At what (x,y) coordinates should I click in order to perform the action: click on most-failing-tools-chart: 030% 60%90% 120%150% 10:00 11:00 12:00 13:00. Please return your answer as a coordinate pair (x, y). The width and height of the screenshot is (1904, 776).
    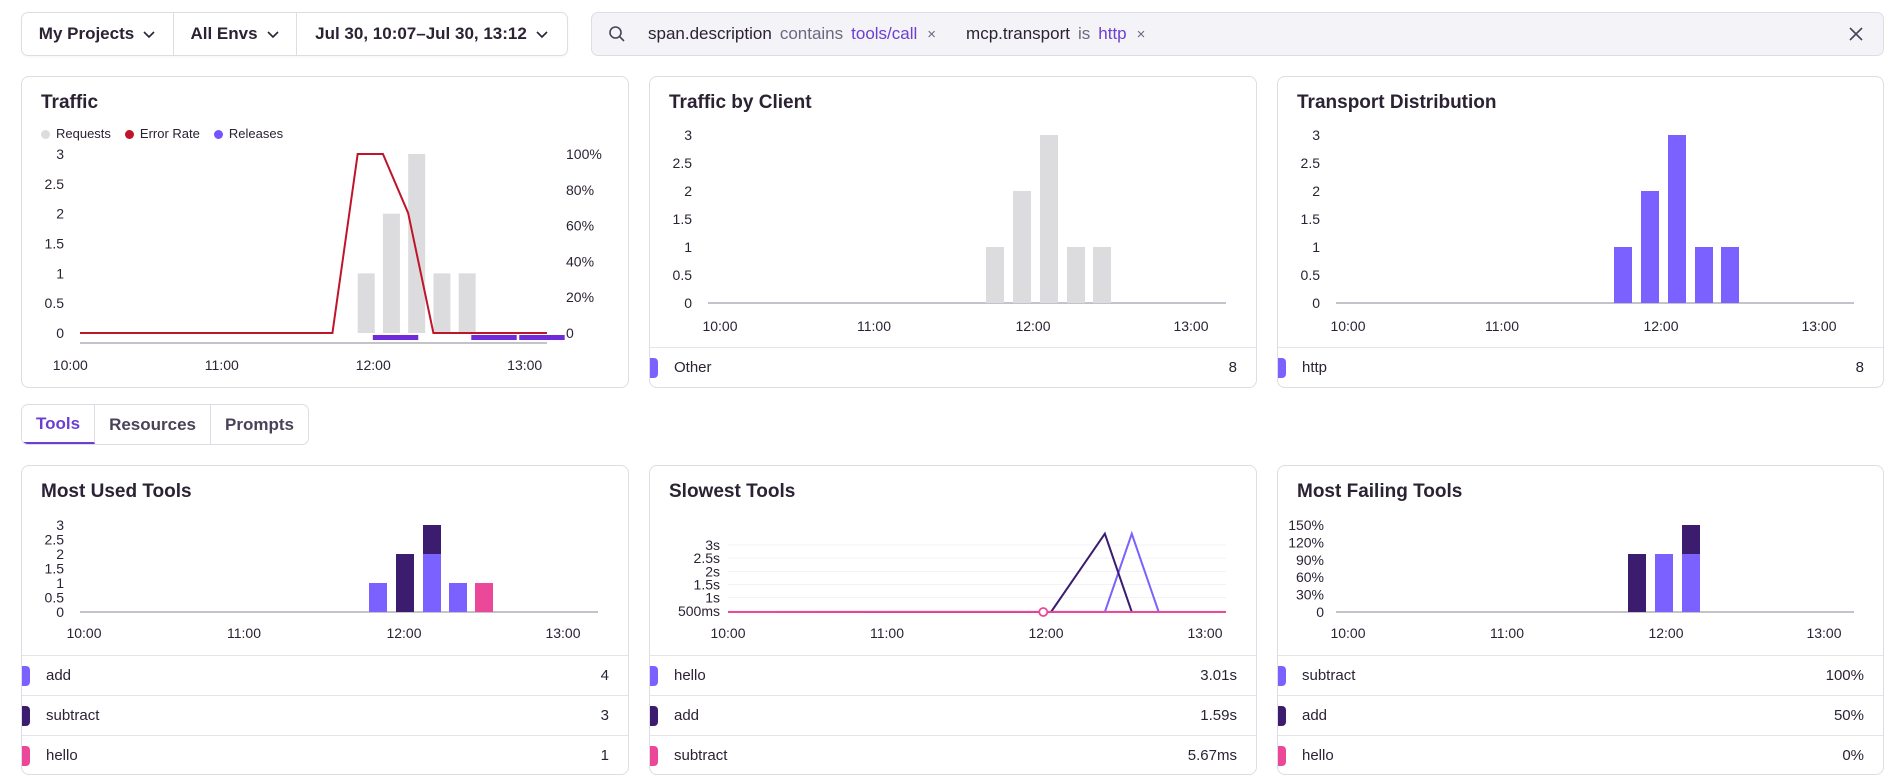
    Looking at the image, I should click on (1581, 561).